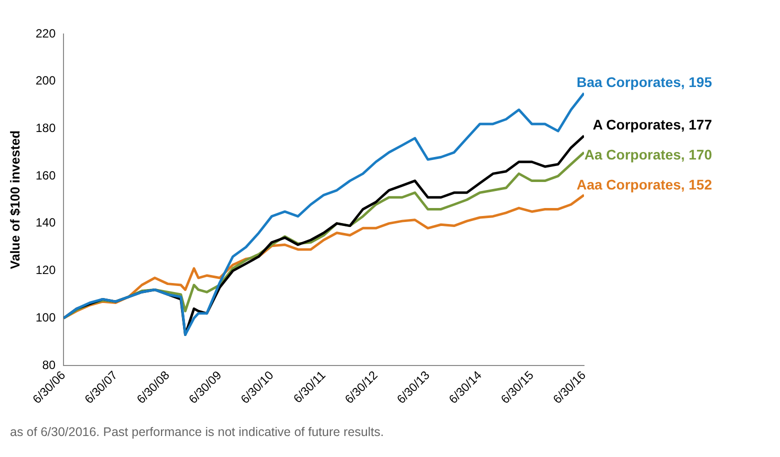 Image resolution: width=780 pixels, height=457 pixels. What do you see at coordinates (644, 184) in the screenshot?
I see `series-label: Aaa Corporates, 152` at bounding box center [644, 184].